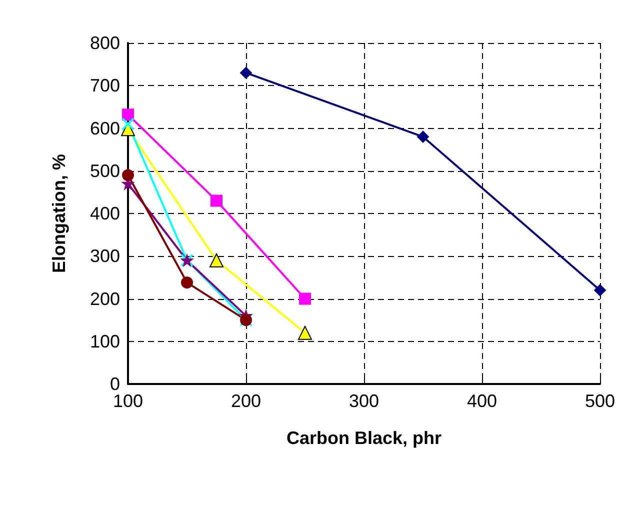 This screenshot has width=628, height=508. What do you see at coordinates (105, 86) in the screenshot?
I see `y-tick-label: 700` at bounding box center [105, 86].